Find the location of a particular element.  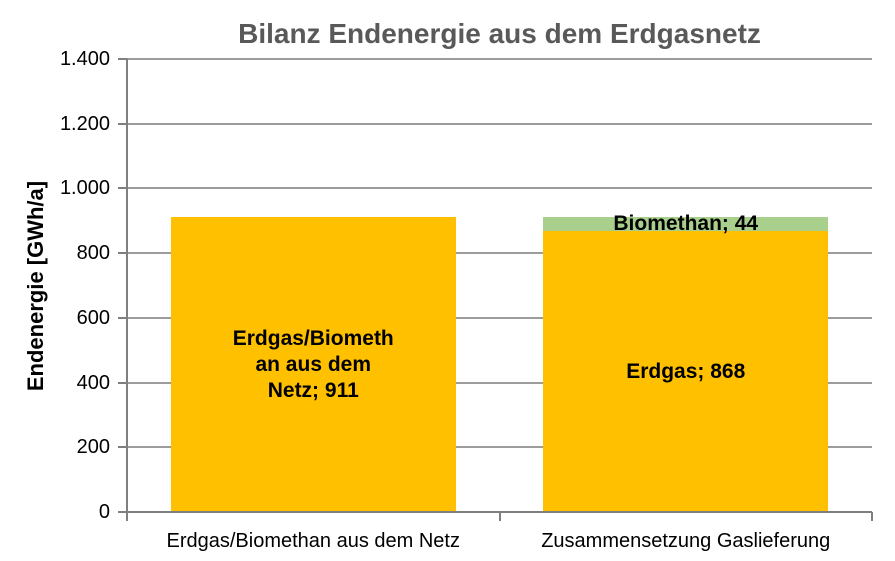

bar-segment-biomethan: Biomethan; 44 is located at coordinates (686, 223).